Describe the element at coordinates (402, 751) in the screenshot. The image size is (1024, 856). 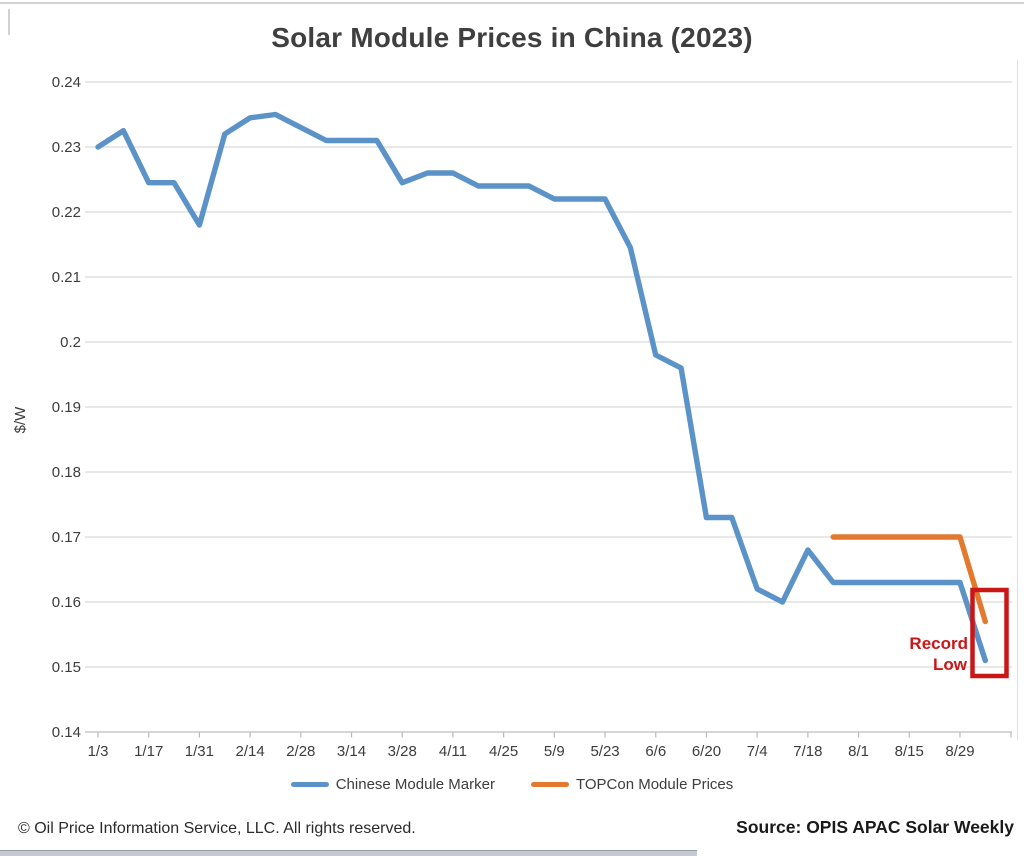
I see `x-axis-tick-label: 3/28` at that location.